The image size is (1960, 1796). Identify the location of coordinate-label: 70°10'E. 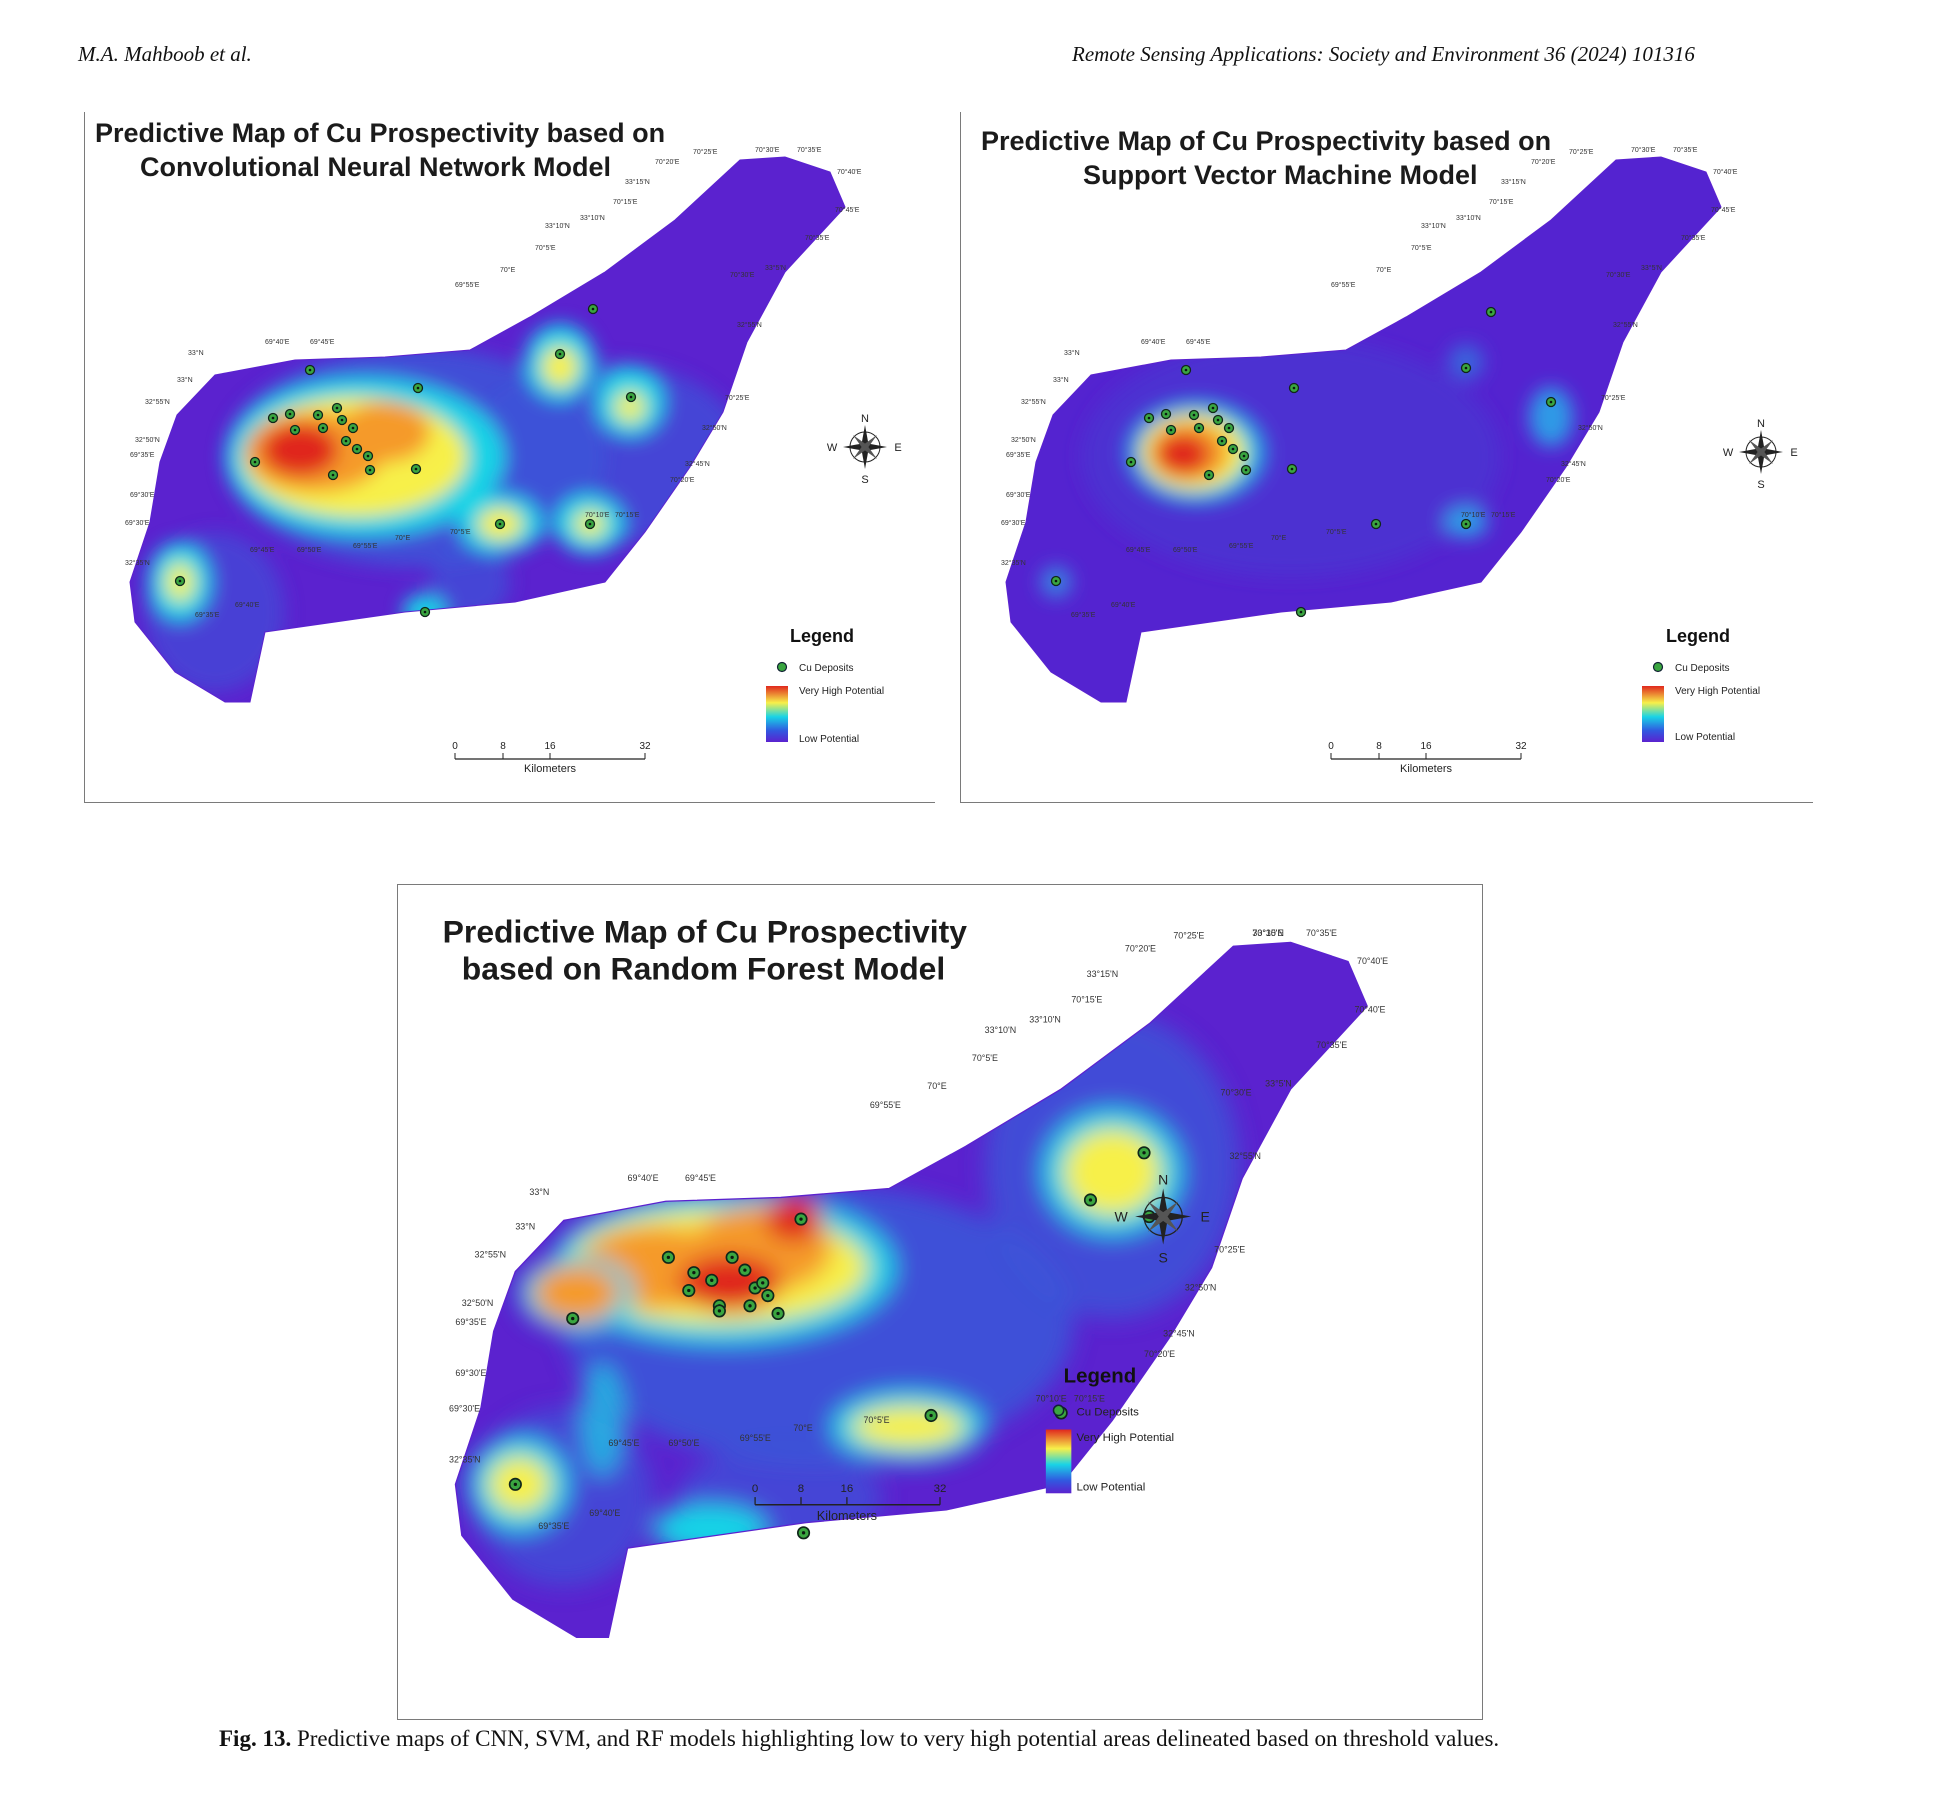
(1473, 515).